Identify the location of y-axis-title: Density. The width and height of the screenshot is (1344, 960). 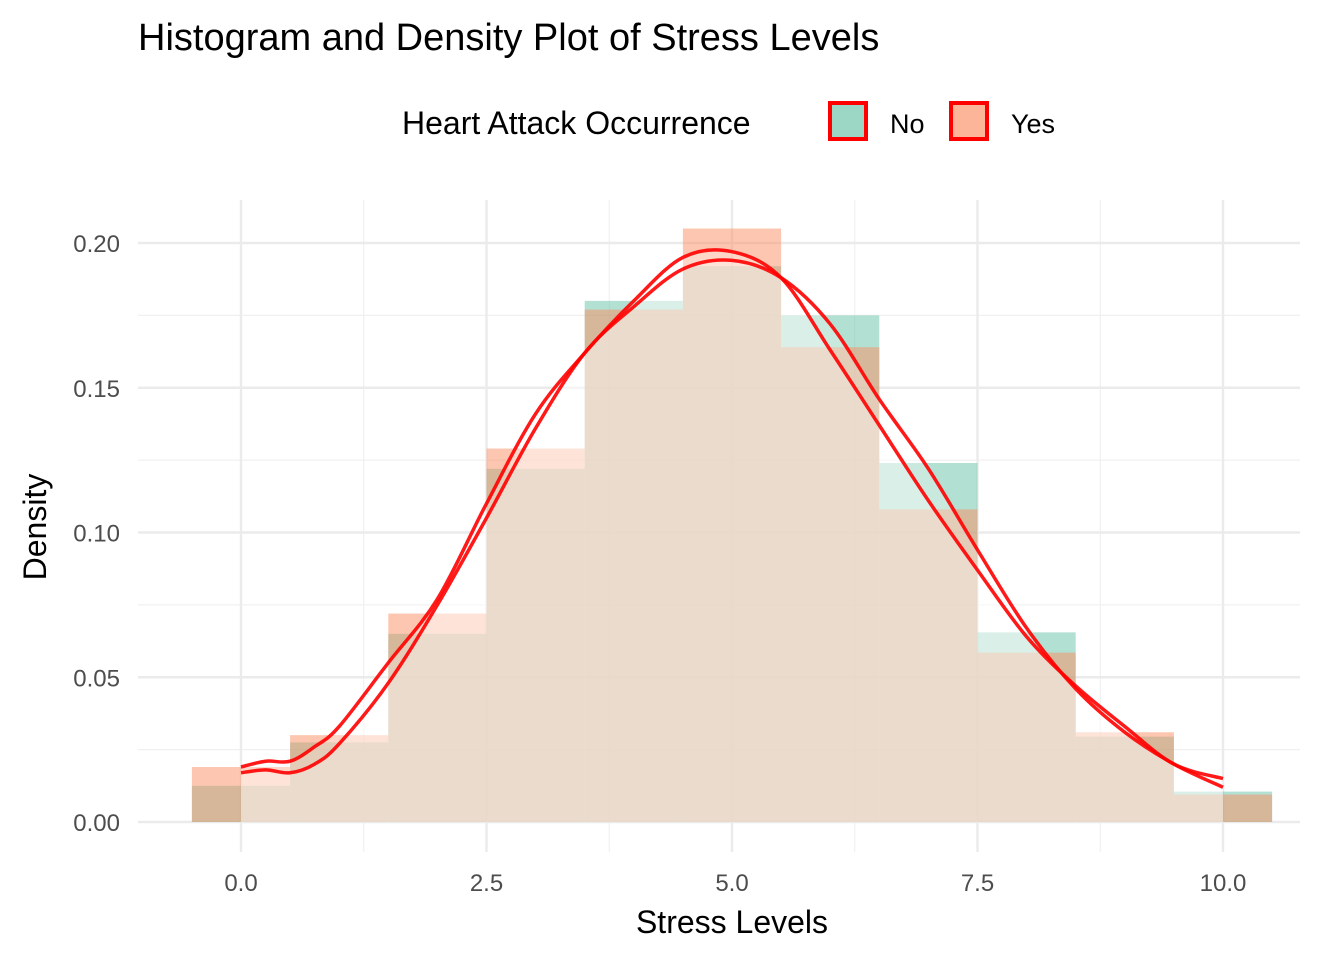
(35, 527).